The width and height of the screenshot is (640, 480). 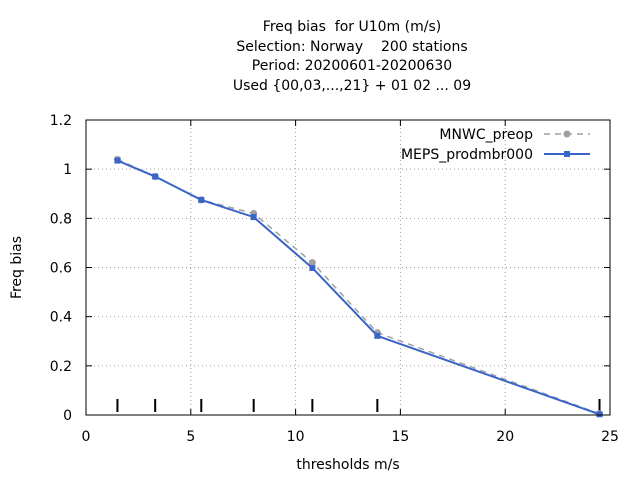 I want to click on y-tick-label: 0.4, so click(x=61, y=318).